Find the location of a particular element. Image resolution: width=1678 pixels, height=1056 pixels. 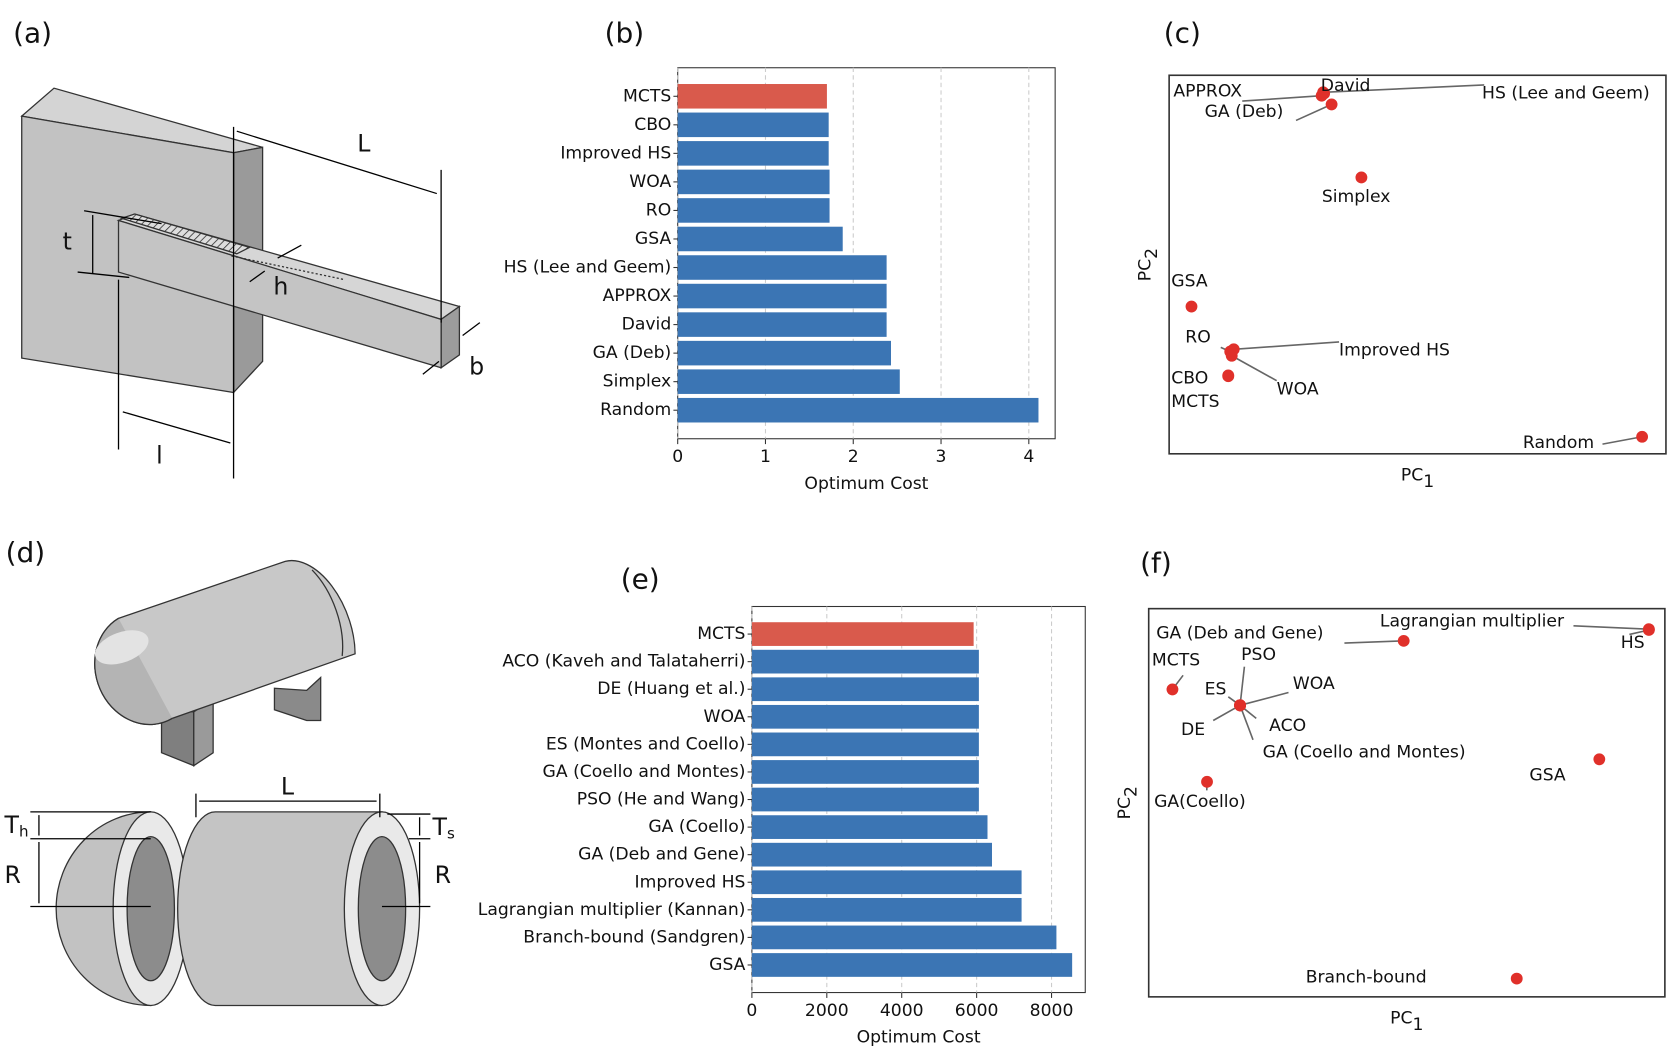

panel-label: (c) is located at coordinates (1182, 32).